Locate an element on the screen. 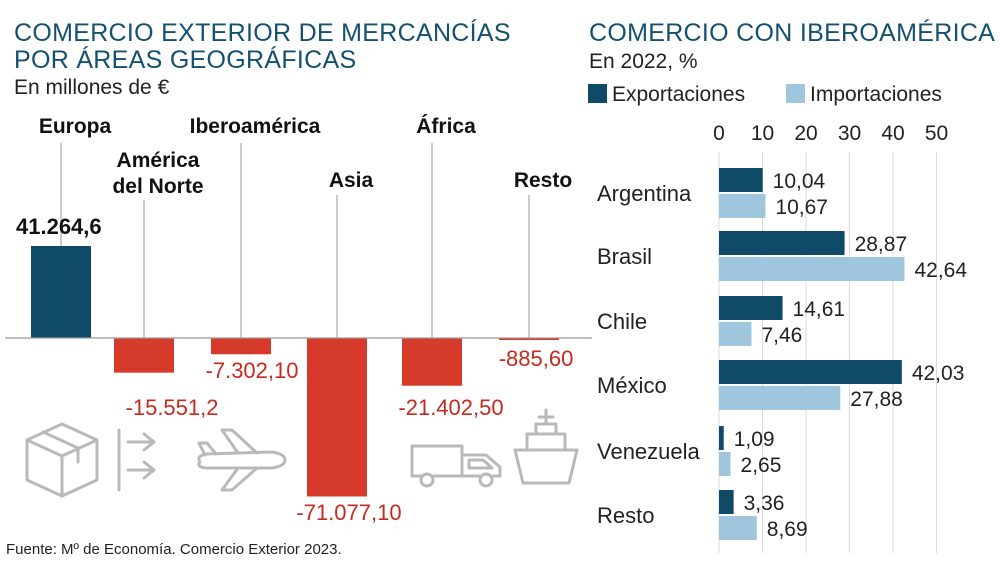 Image resolution: width=1000 pixels, height=567 pixels. bar-resto-importaciones is located at coordinates (738, 528).